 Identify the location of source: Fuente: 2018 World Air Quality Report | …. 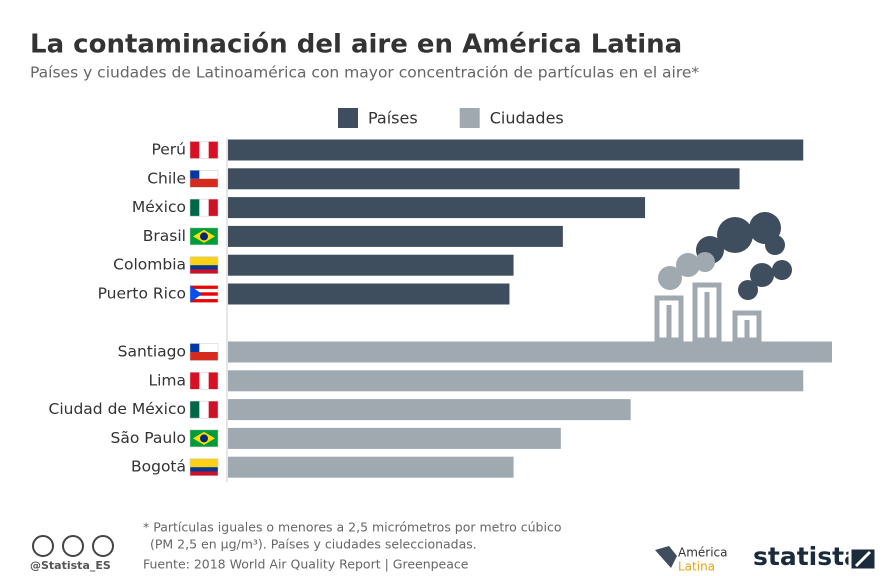
(306, 564).